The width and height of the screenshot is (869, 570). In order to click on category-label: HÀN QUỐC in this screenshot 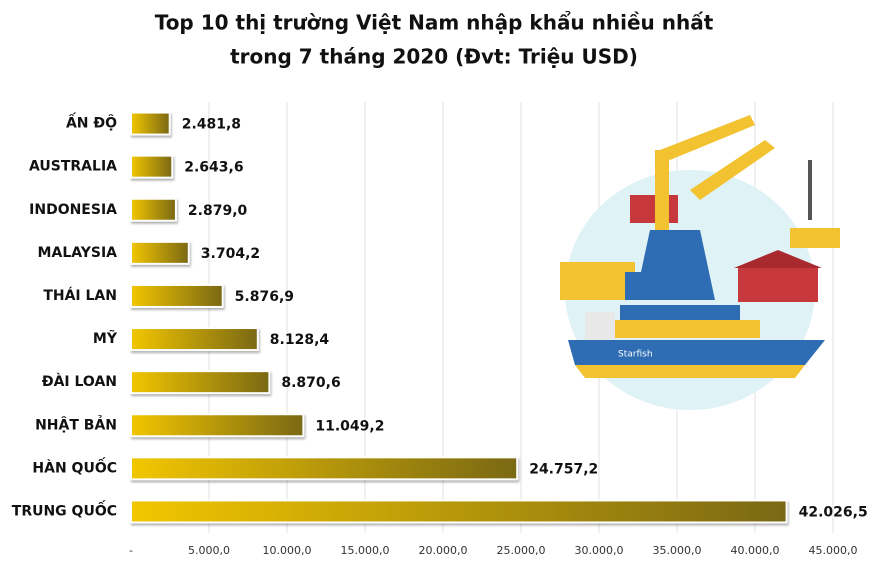, I will do `click(74, 466)`.